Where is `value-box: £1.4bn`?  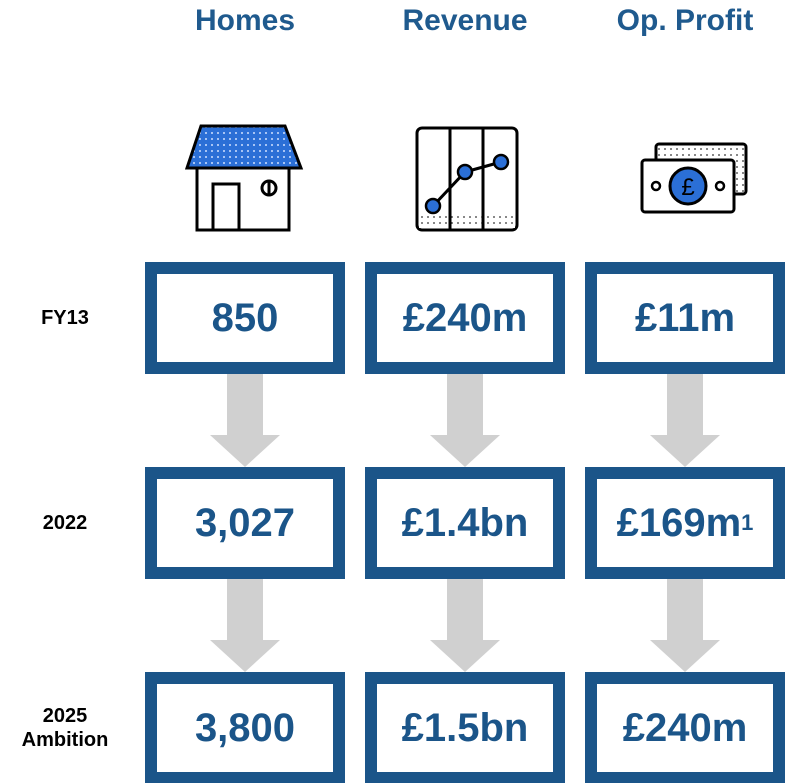
value-box: £1.4bn is located at coordinates (465, 523).